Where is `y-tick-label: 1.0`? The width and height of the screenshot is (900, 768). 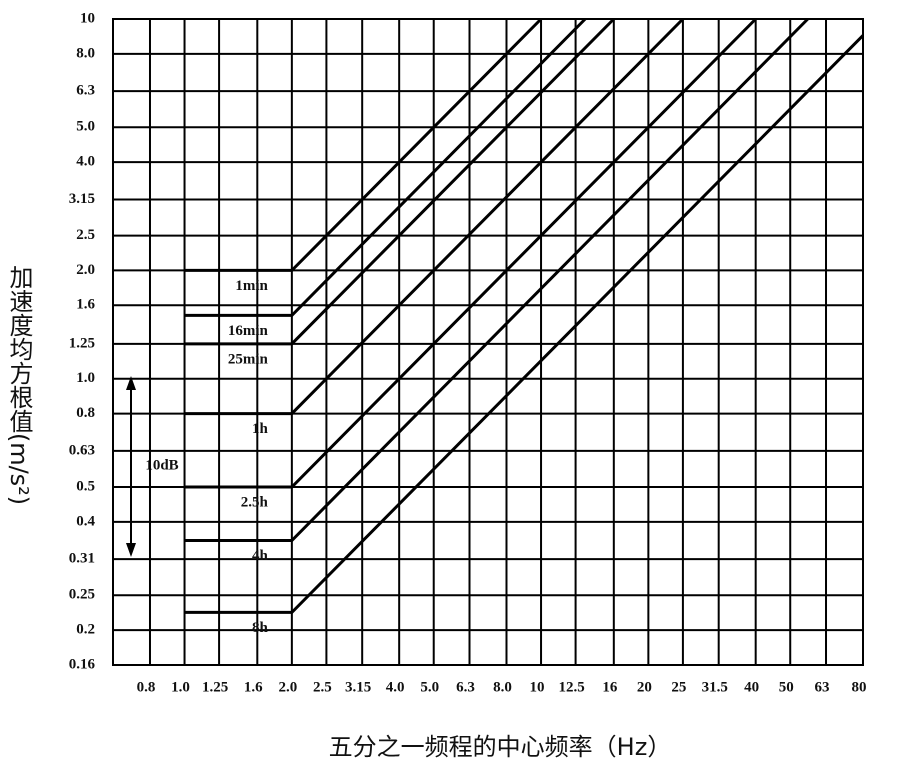
y-tick-label: 1.0 is located at coordinates (85, 378).